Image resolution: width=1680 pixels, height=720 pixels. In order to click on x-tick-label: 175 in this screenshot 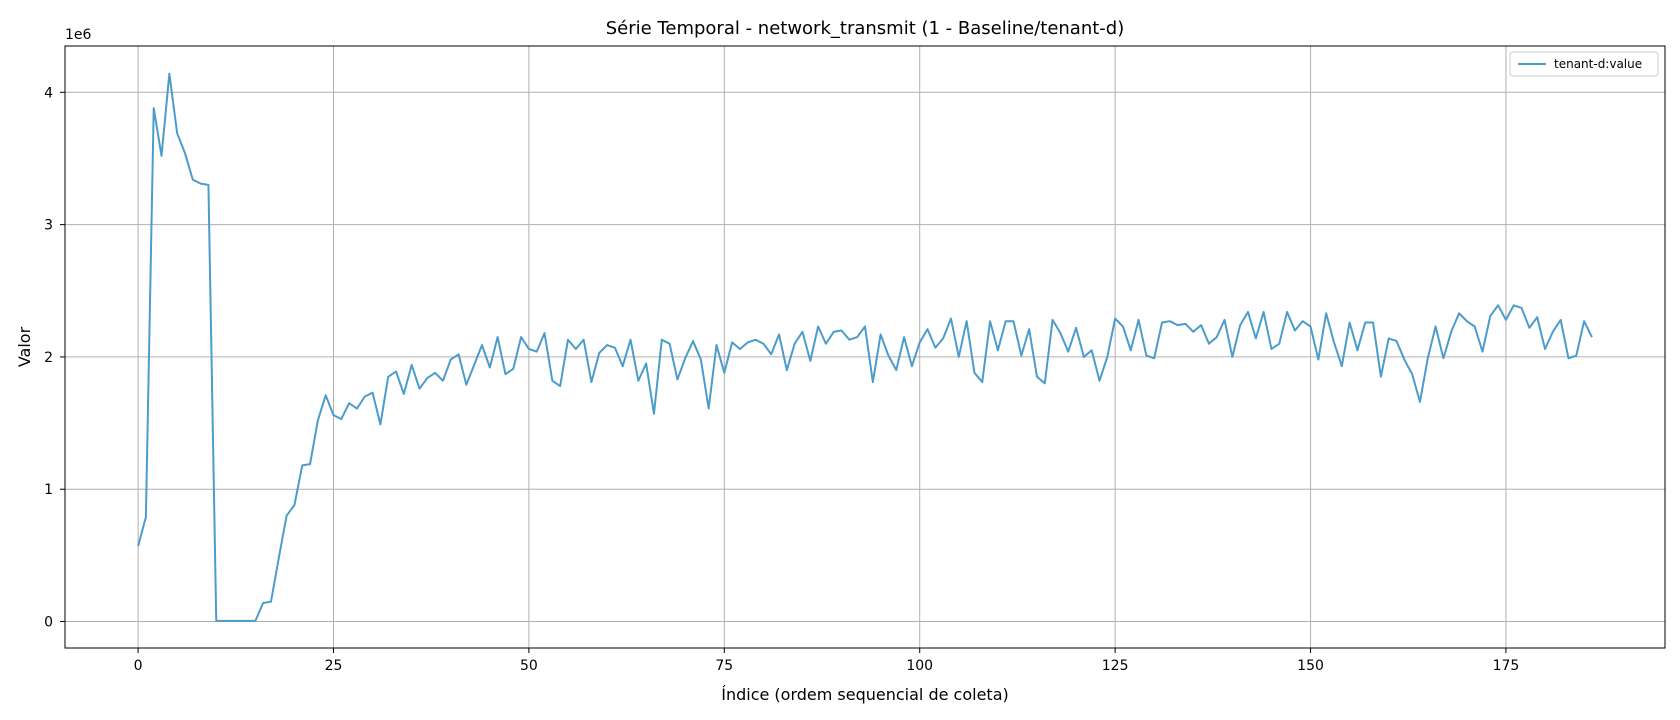, I will do `click(1506, 666)`.